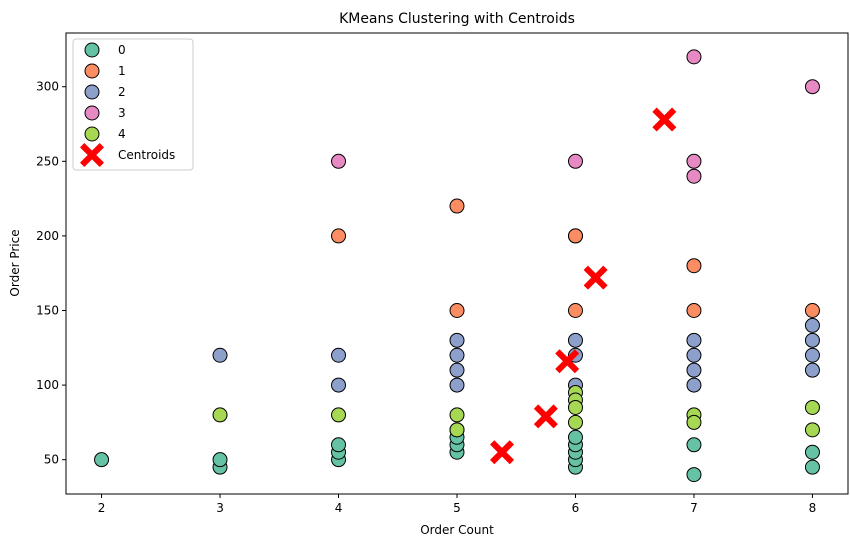 The width and height of the screenshot is (850, 547). What do you see at coordinates (457, 19) in the screenshot?
I see `chart-title: KMeans Clustering with Centroids` at bounding box center [457, 19].